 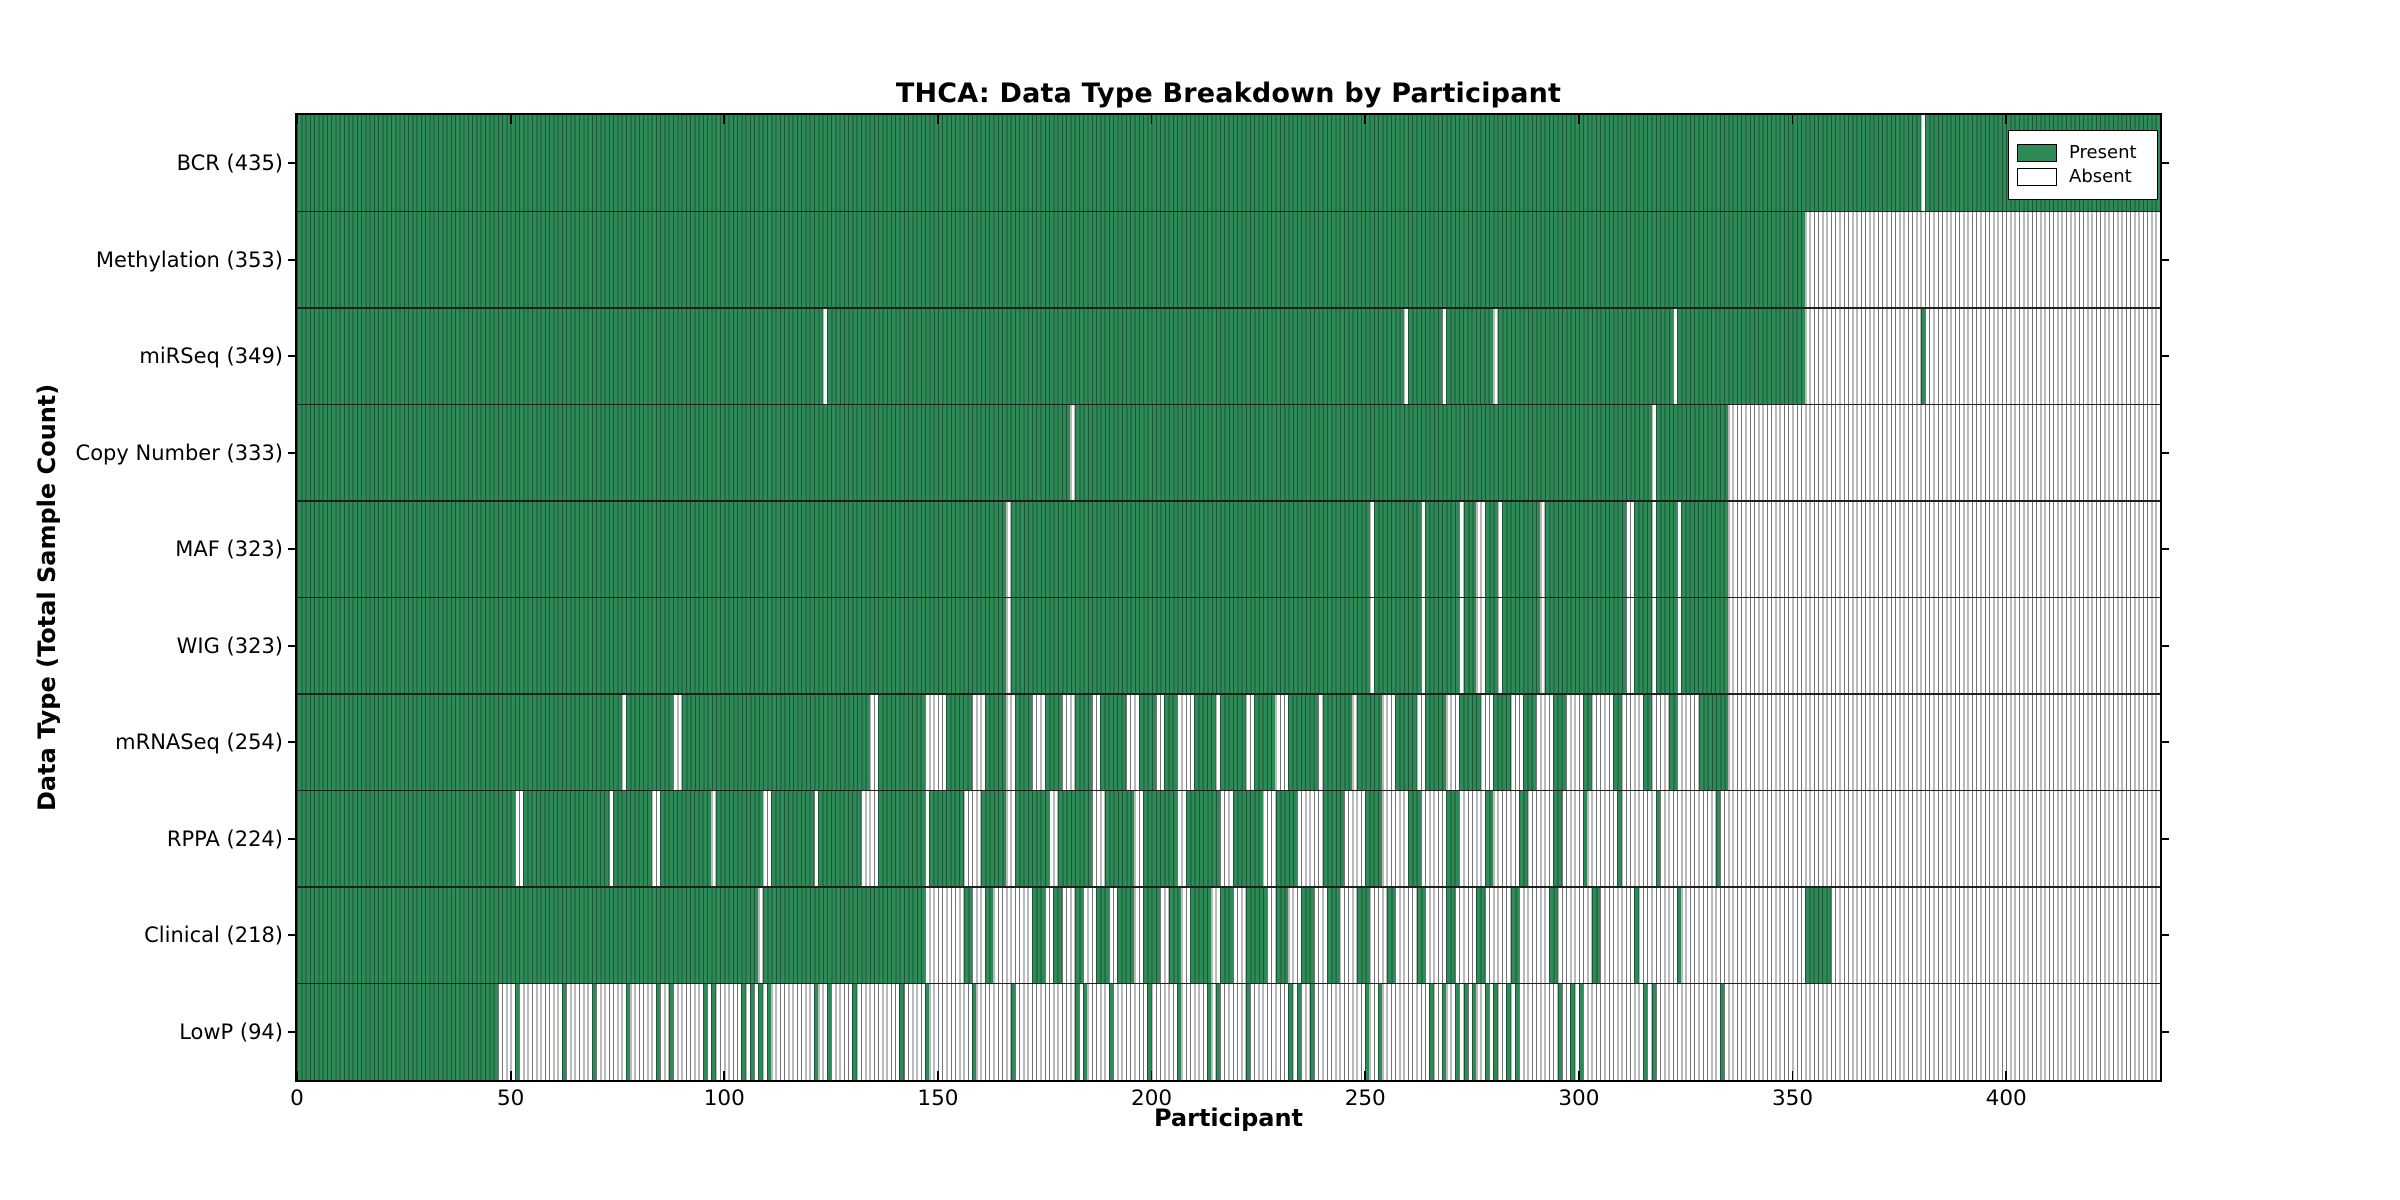 I want to click on data-row-clinical, so click(x=1228, y=935).